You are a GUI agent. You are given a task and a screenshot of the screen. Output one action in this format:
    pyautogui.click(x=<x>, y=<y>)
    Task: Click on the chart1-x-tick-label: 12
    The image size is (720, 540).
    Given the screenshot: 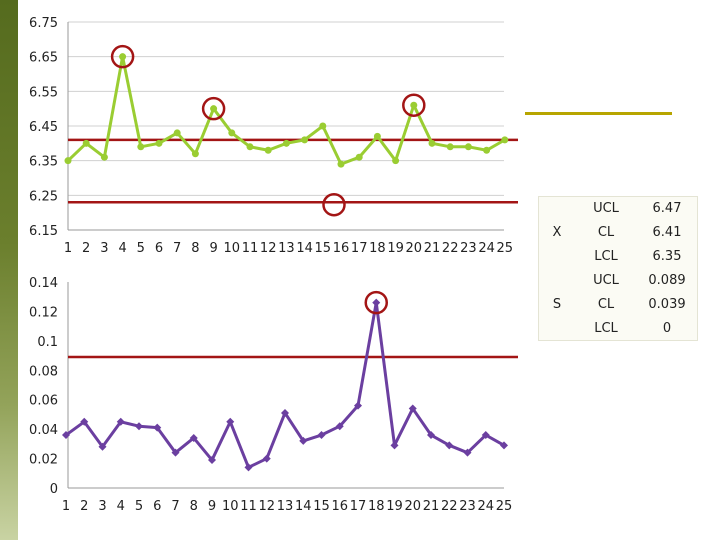 What is the action you would take?
    pyautogui.click(x=268, y=248)
    